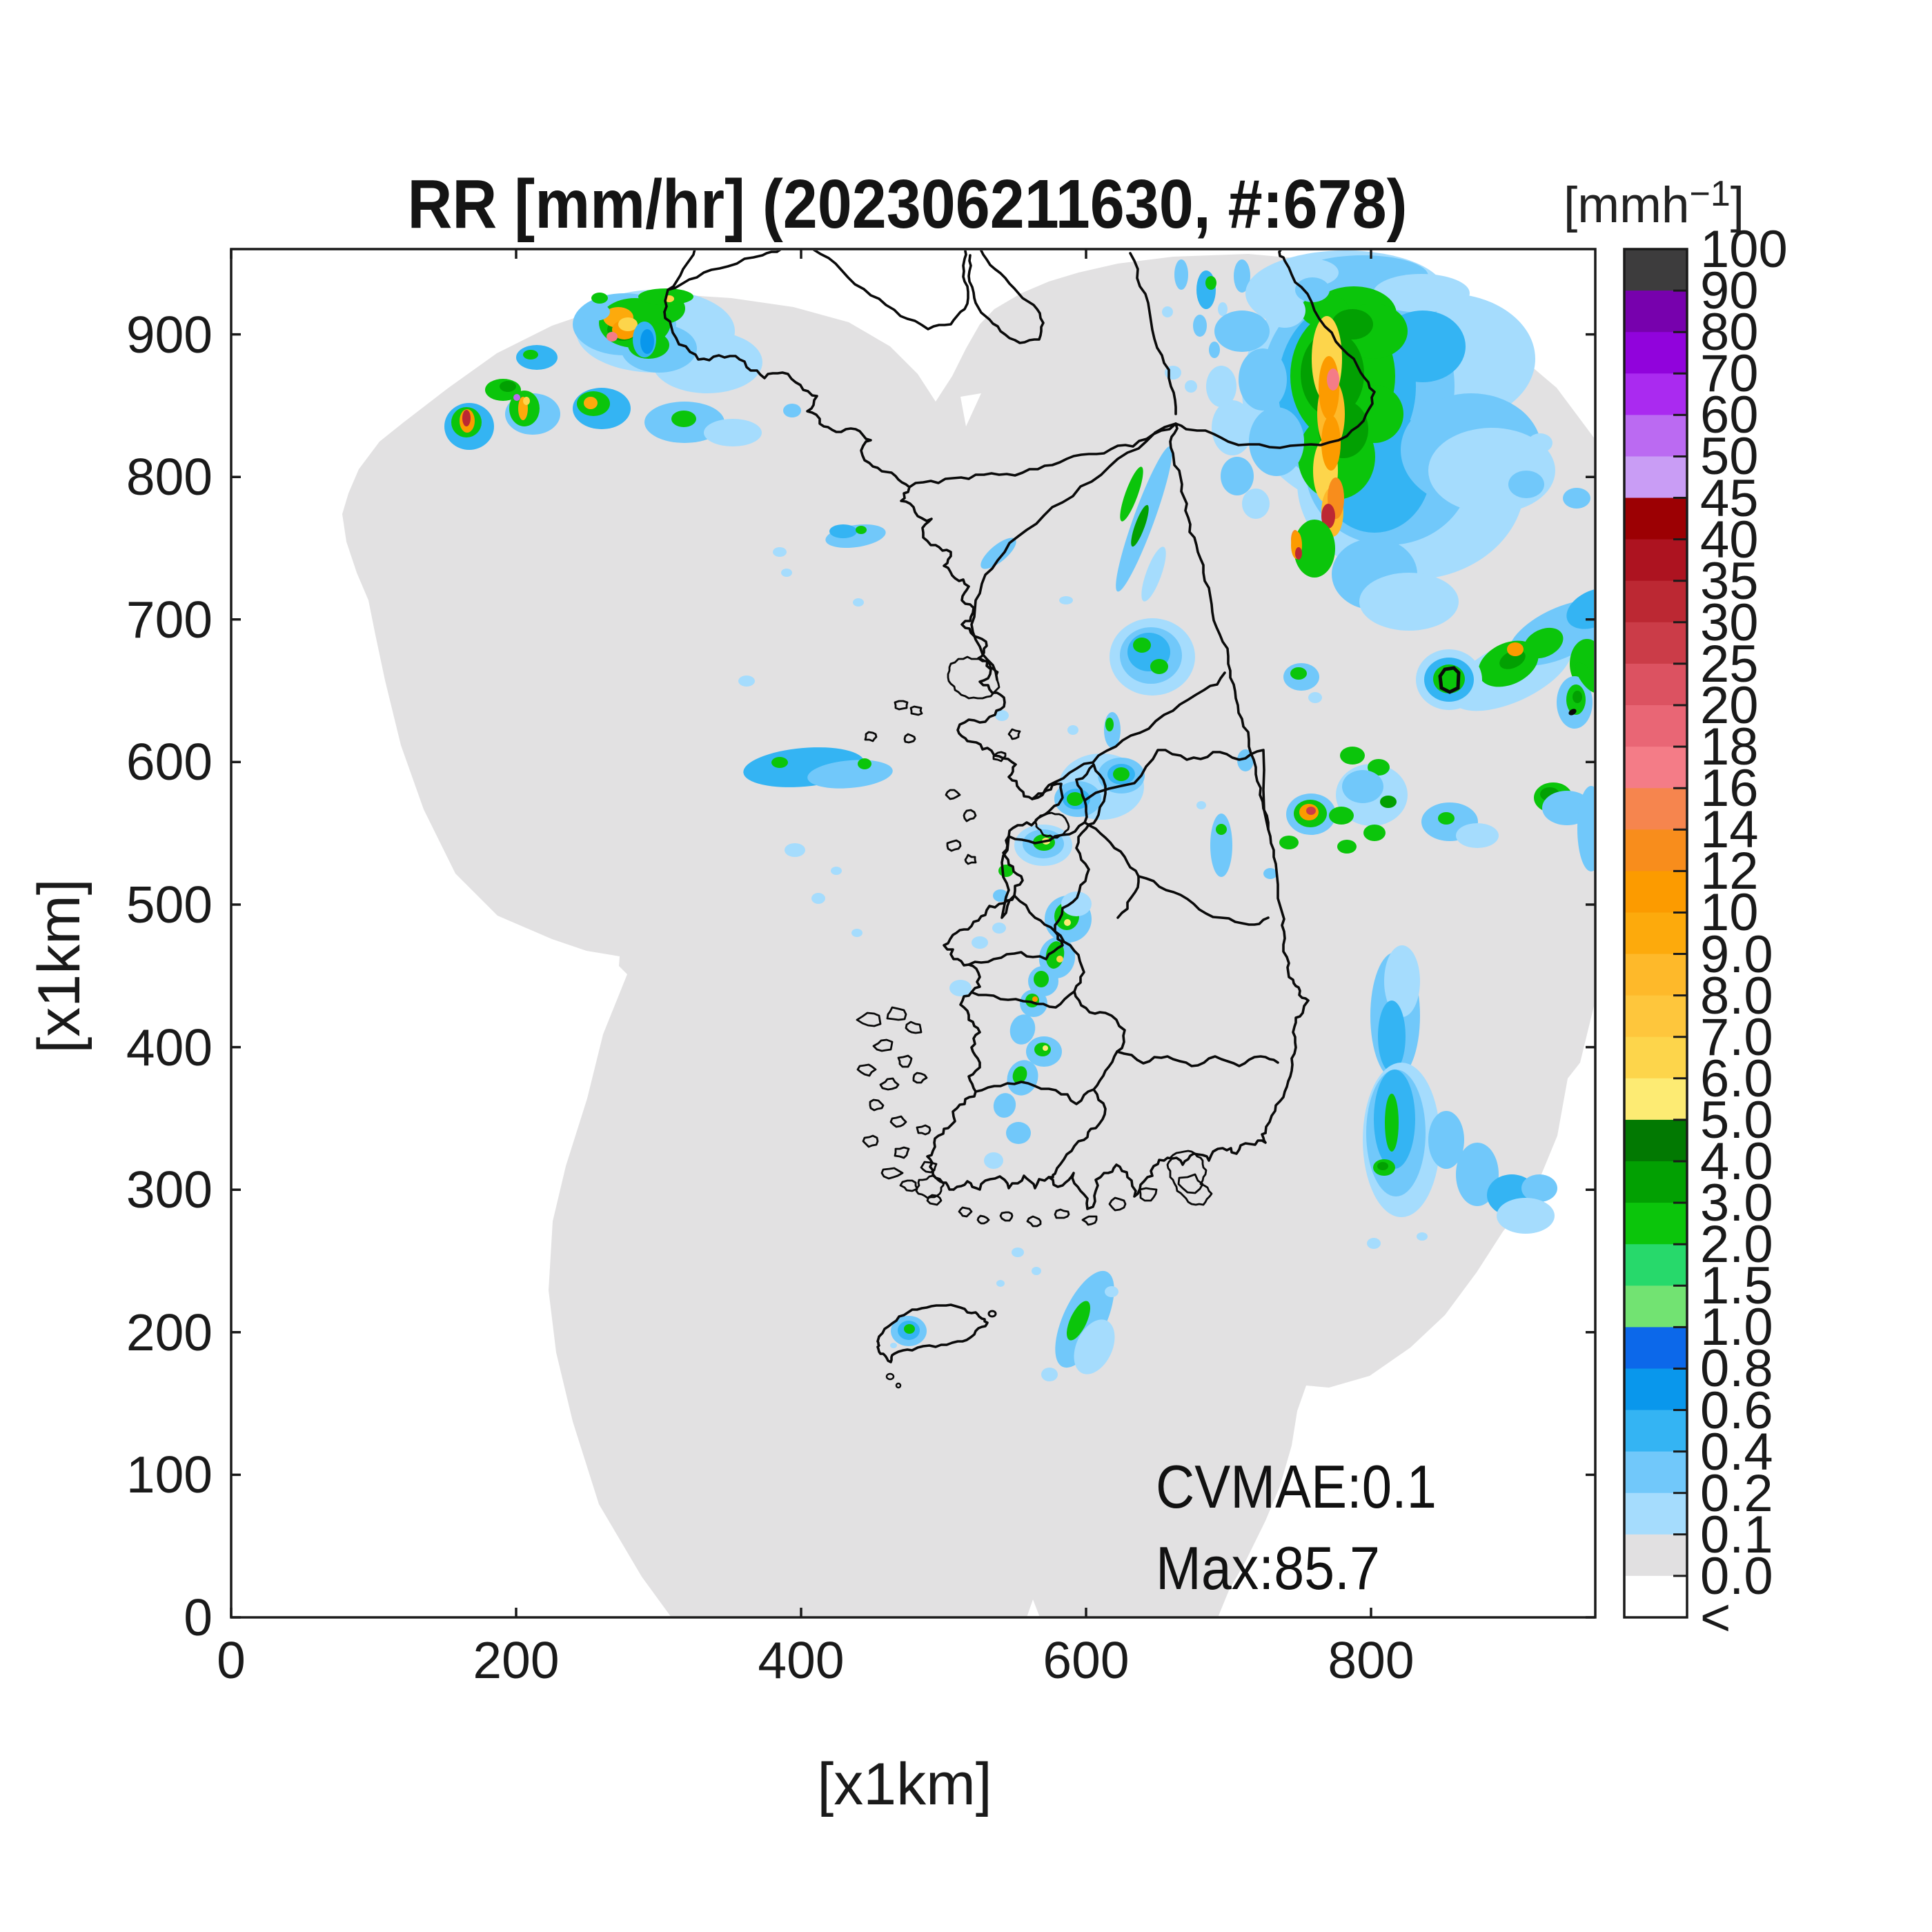 This screenshot has height=1932, width=1932. Describe the element at coordinates (1729, 581) in the screenshot. I see `svg-text: 35` at that location.